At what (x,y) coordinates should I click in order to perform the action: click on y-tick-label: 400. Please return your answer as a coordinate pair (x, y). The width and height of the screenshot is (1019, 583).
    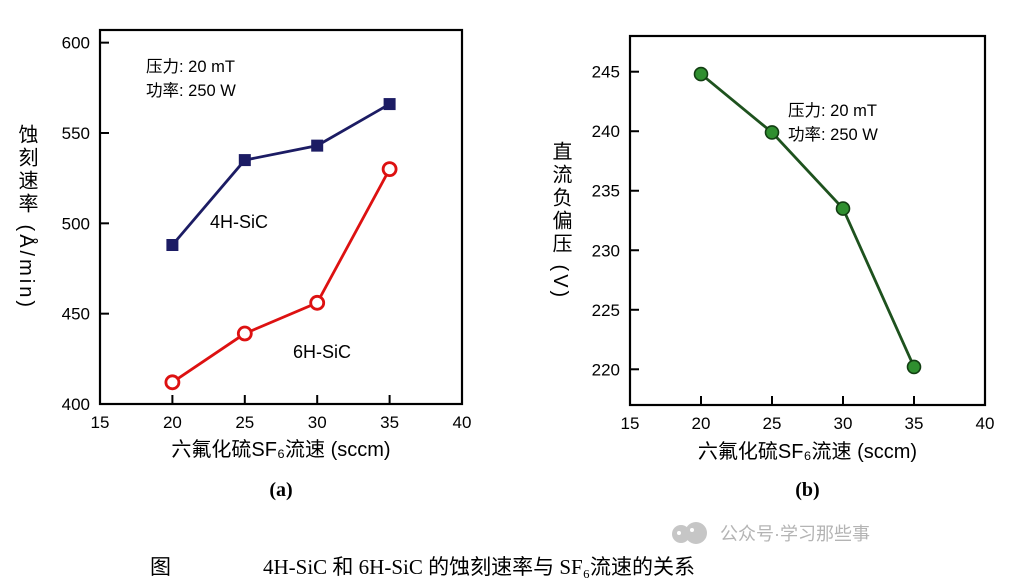
    Looking at the image, I should click on (76, 404).